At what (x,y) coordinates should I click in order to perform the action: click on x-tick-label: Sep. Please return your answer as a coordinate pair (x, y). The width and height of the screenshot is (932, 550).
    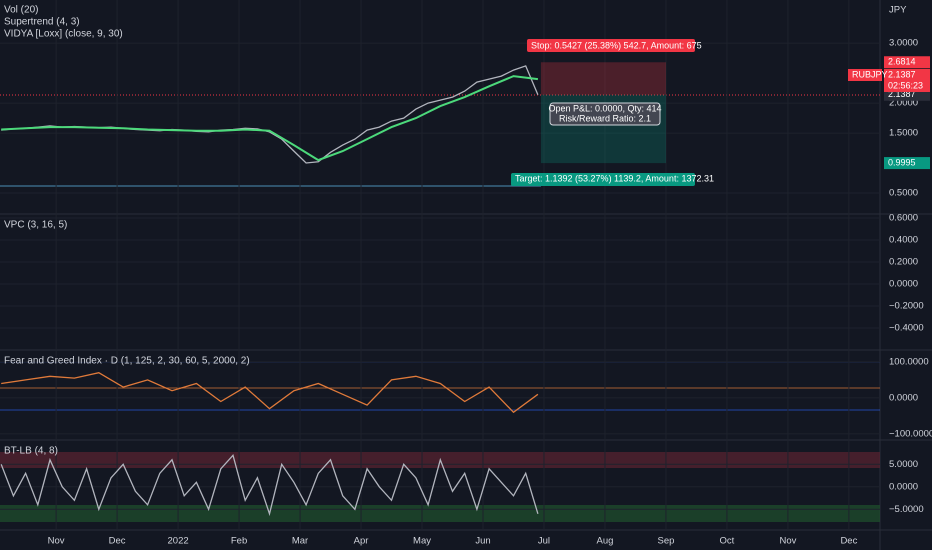
    Looking at the image, I should click on (665, 541).